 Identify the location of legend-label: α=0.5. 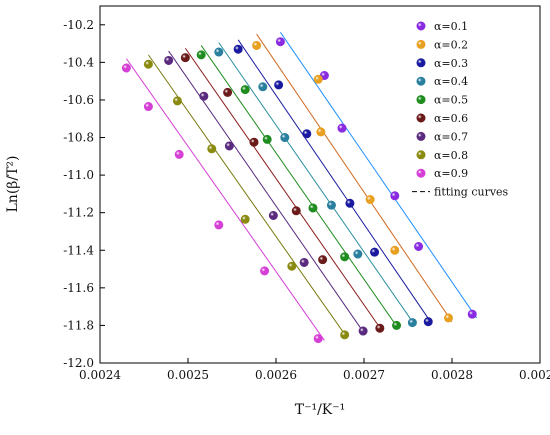
(451, 100).